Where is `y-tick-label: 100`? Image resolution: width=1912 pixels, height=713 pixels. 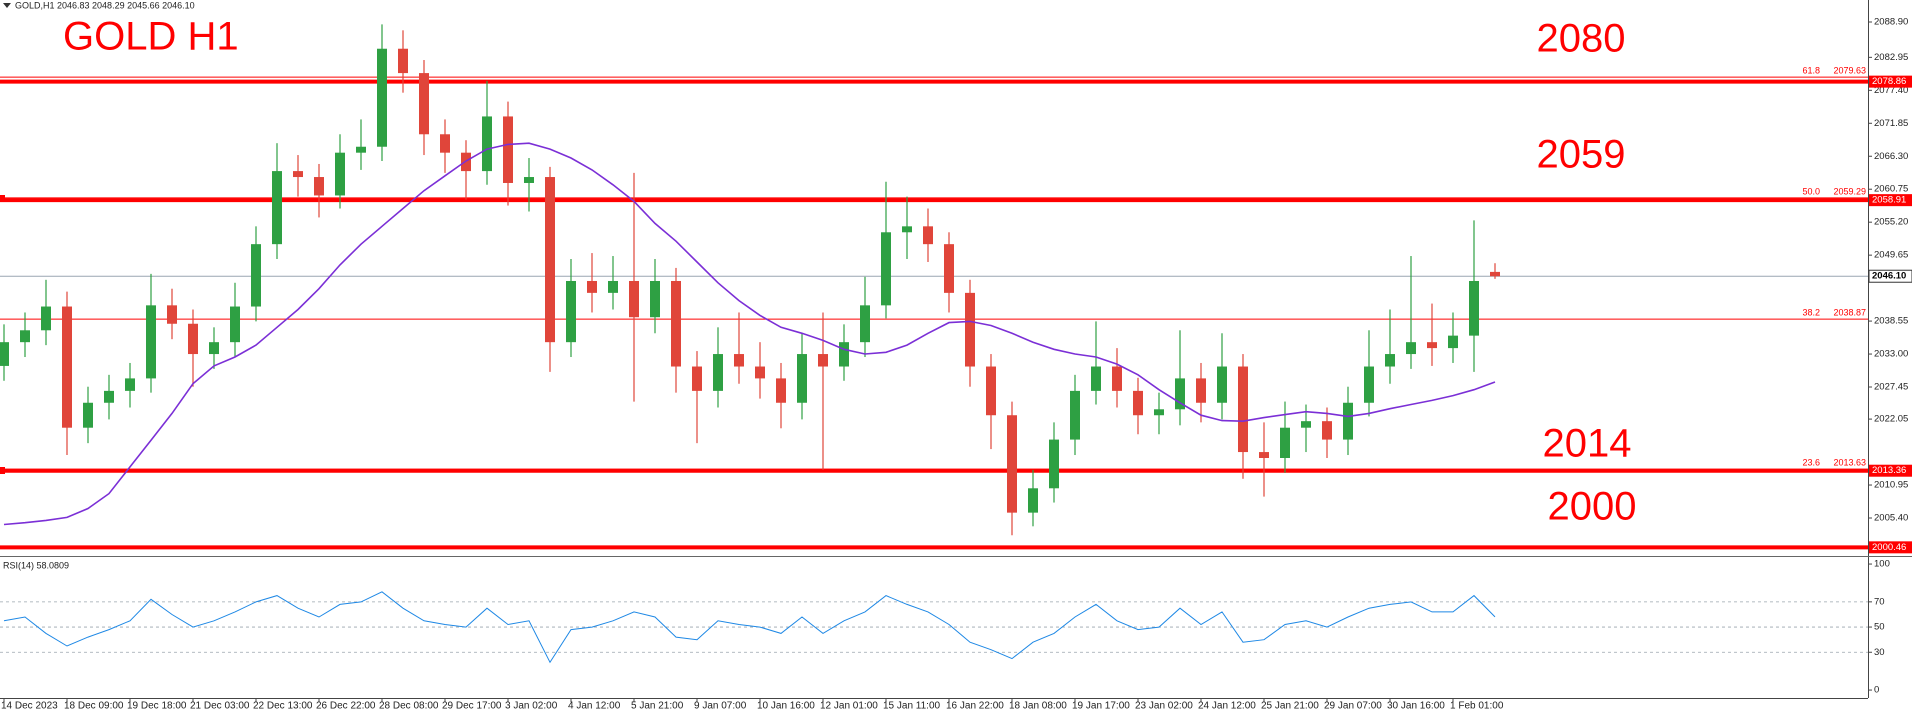 y-tick-label: 100 is located at coordinates (1882, 564).